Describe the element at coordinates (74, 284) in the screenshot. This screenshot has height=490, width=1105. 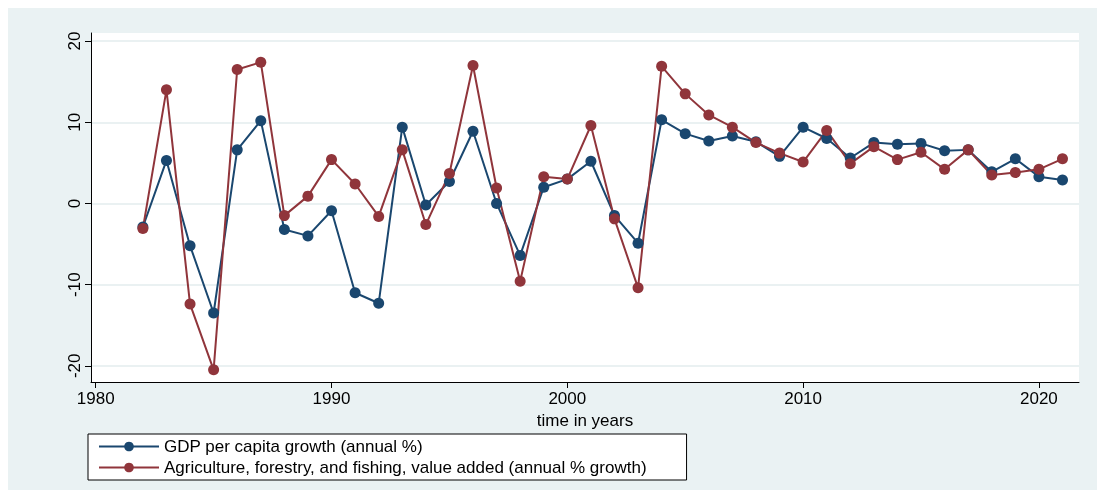
I see `y-tick-label: -10` at that location.